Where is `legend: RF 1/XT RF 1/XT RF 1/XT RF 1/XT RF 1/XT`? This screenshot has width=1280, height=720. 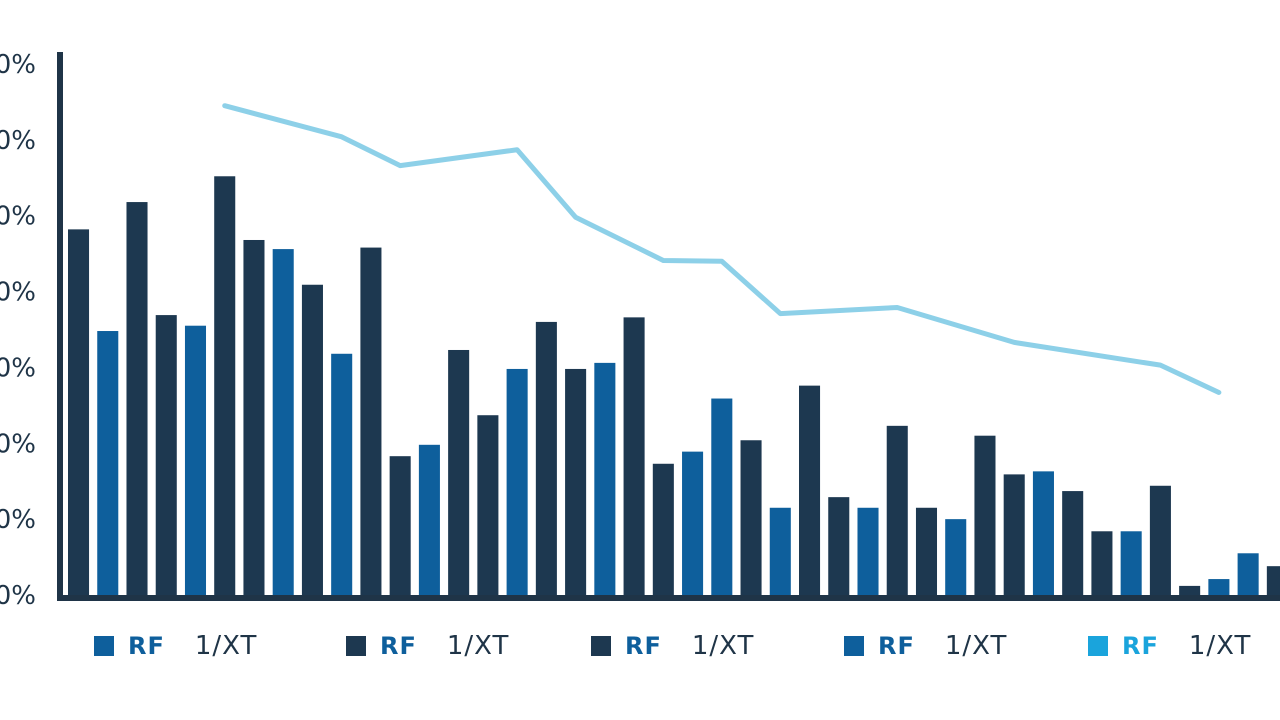
legend: RF 1/XT RF 1/XT RF 1/XT RF 1/XT RF 1/XT is located at coordinates (640, 648).